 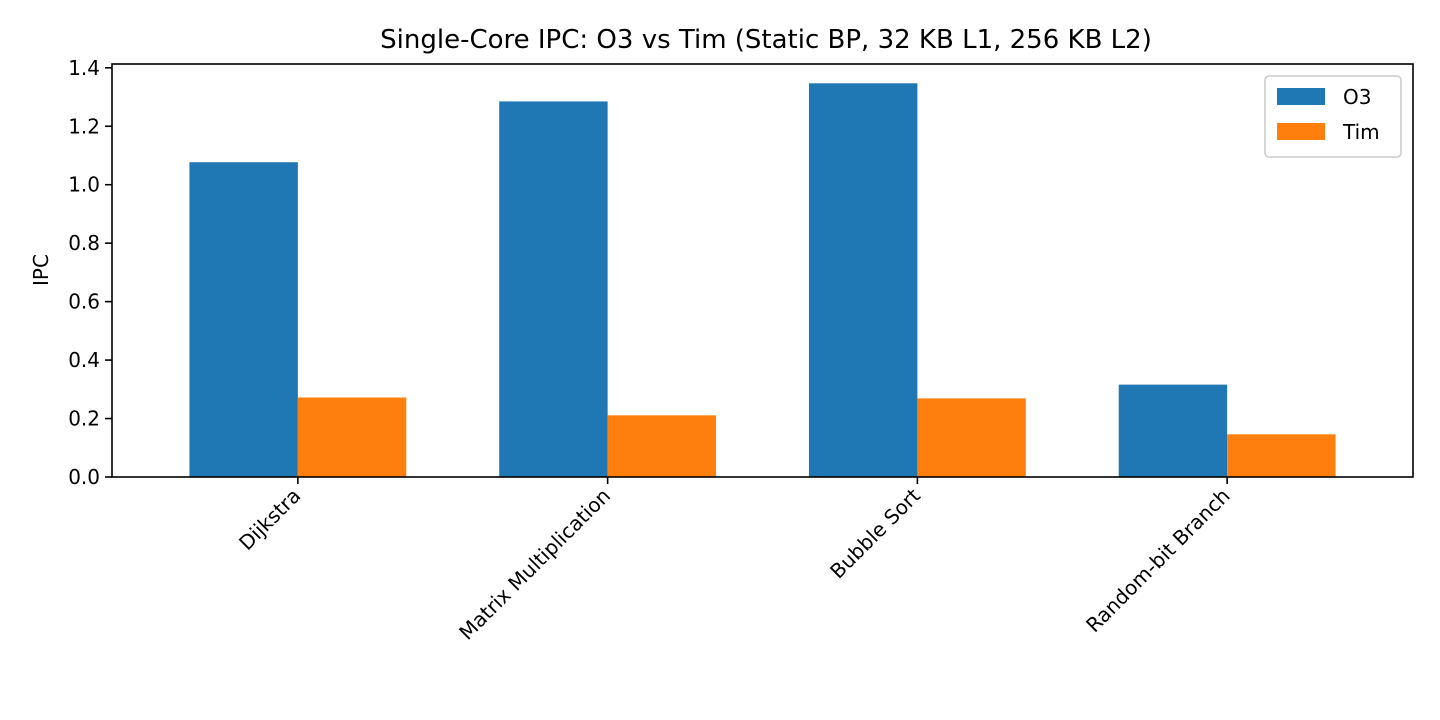 I want to click on legend: O3 Tim, so click(x=1333, y=116).